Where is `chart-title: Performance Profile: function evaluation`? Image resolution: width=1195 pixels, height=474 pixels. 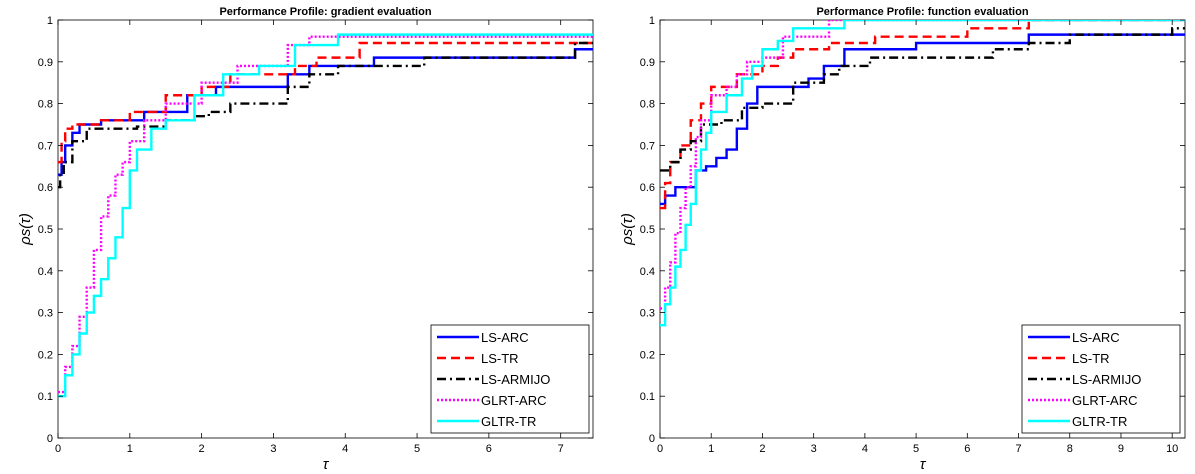
chart-title: Performance Profile: function evaluation is located at coordinates (922, 12).